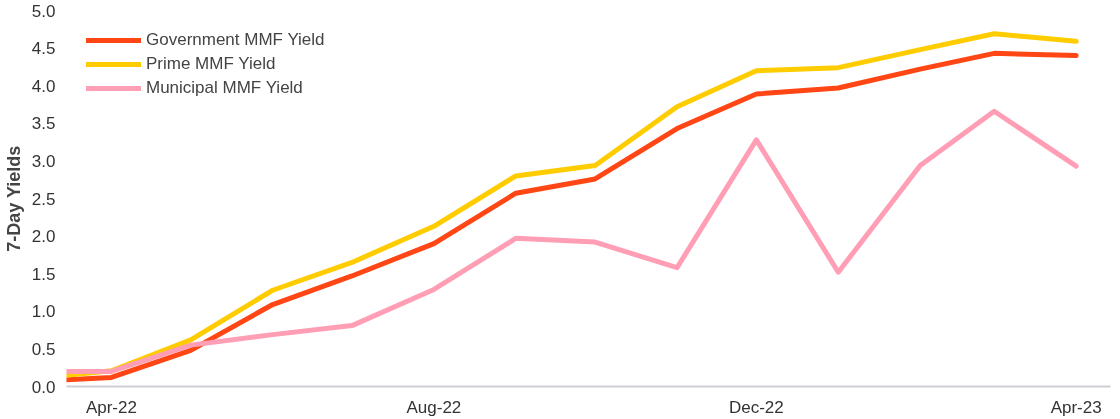 The image size is (1120, 419). I want to click on y-tick-label: 1.5, so click(43, 274).